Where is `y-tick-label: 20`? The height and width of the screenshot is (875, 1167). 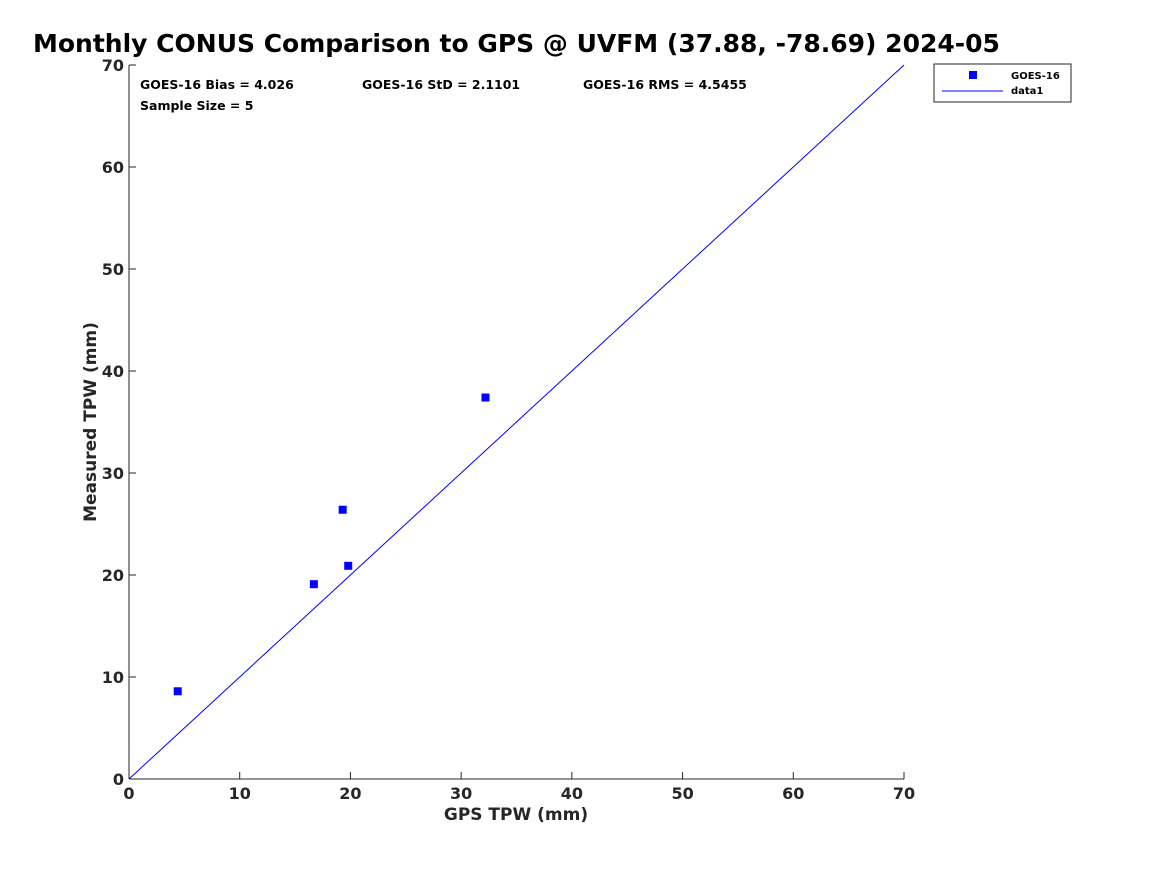 y-tick-label: 20 is located at coordinates (113, 575).